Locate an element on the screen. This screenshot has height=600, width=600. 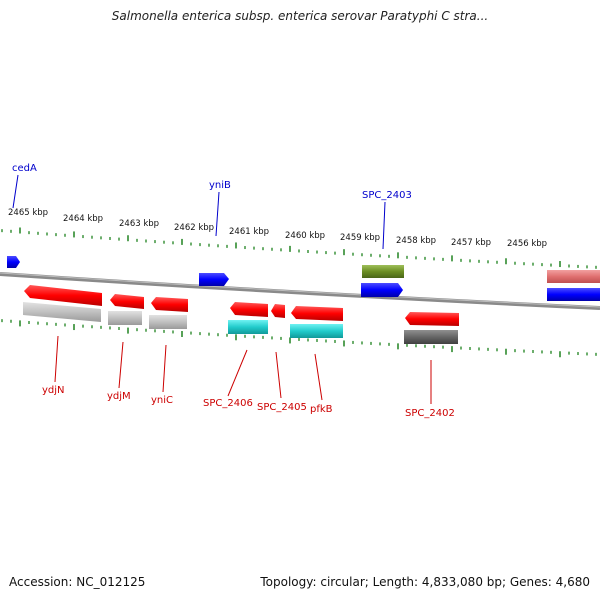
gene-SPC_2406-feature is located at coordinates (248, 327).